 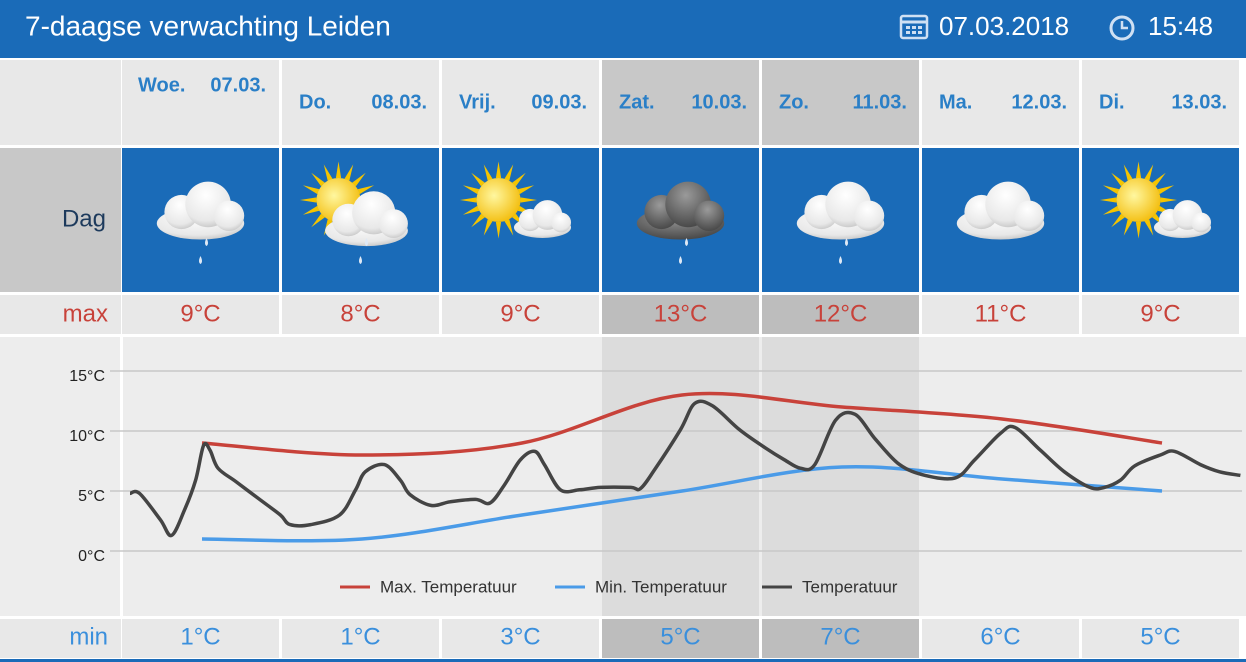 What do you see at coordinates (794, 102) in the screenshot?
I see `day-name: Zo.` at bounding box center [794, 102].